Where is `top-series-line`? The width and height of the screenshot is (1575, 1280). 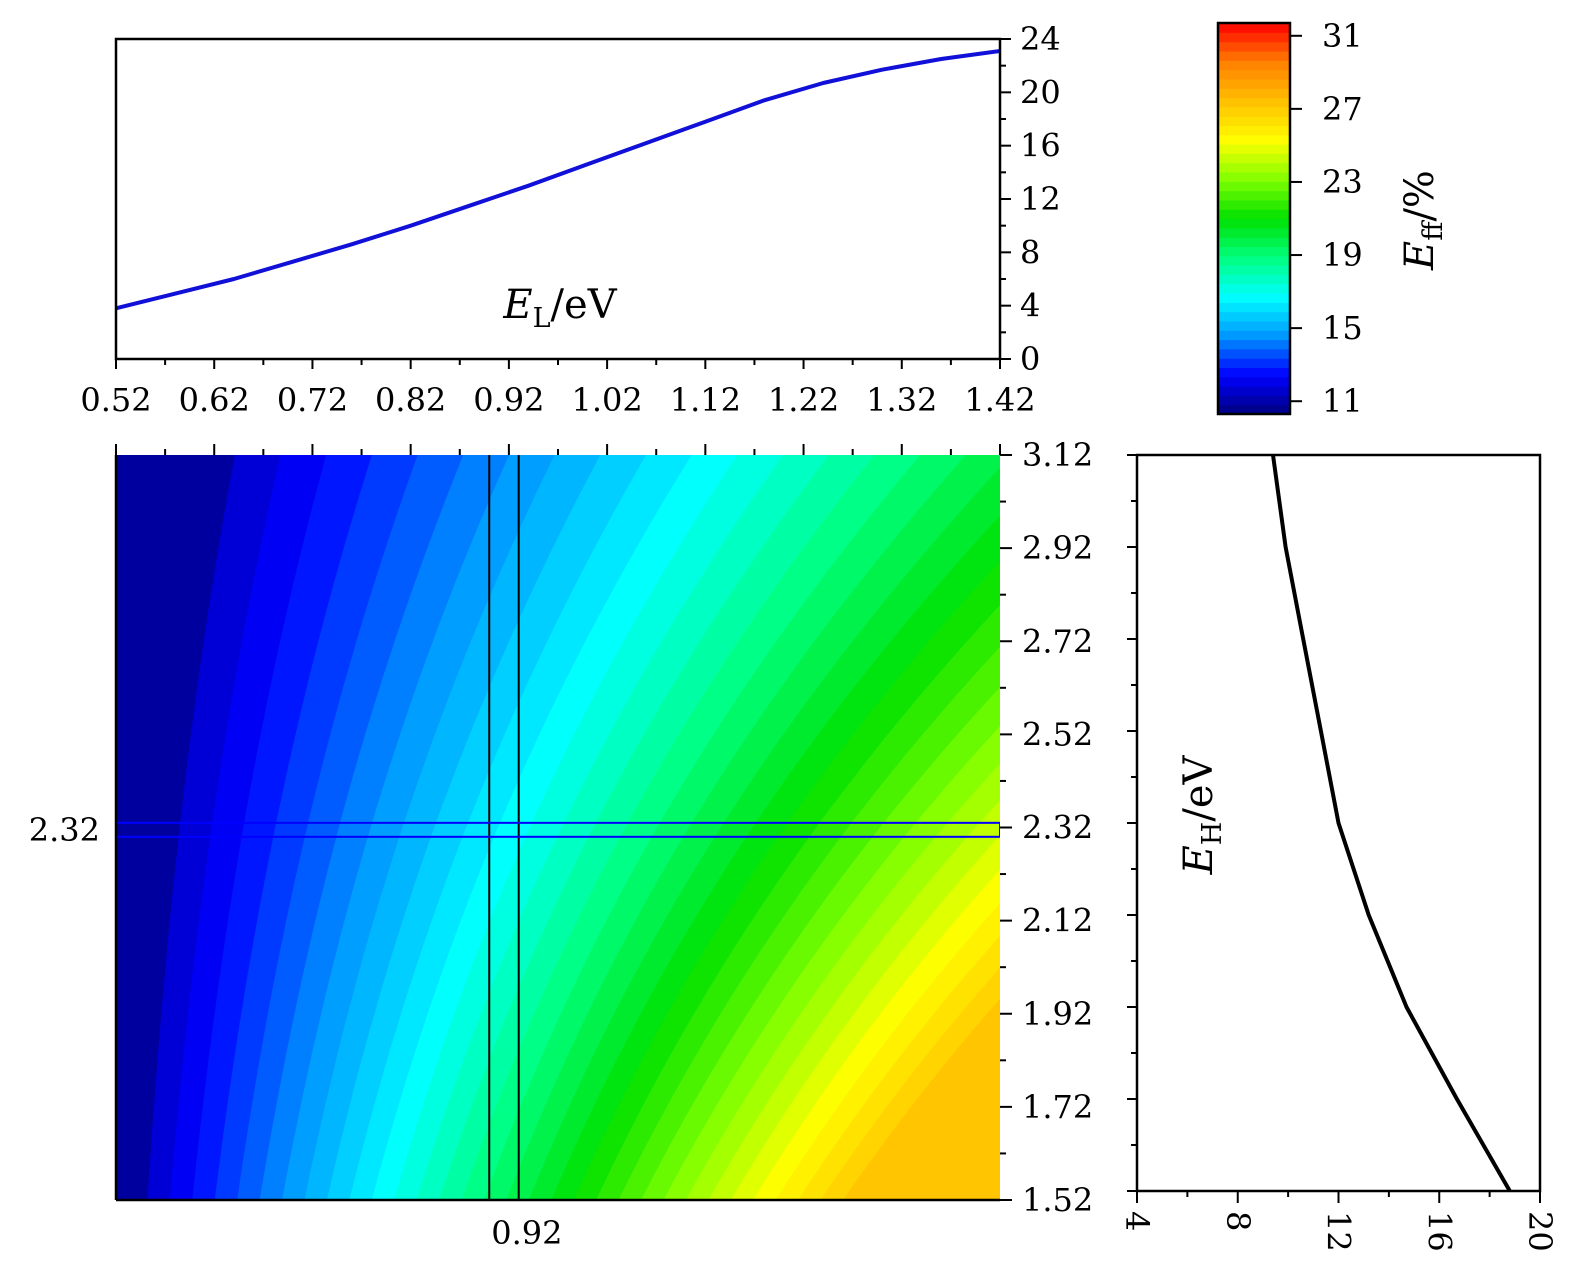 top-series-line is located at coordinates (558, 180).